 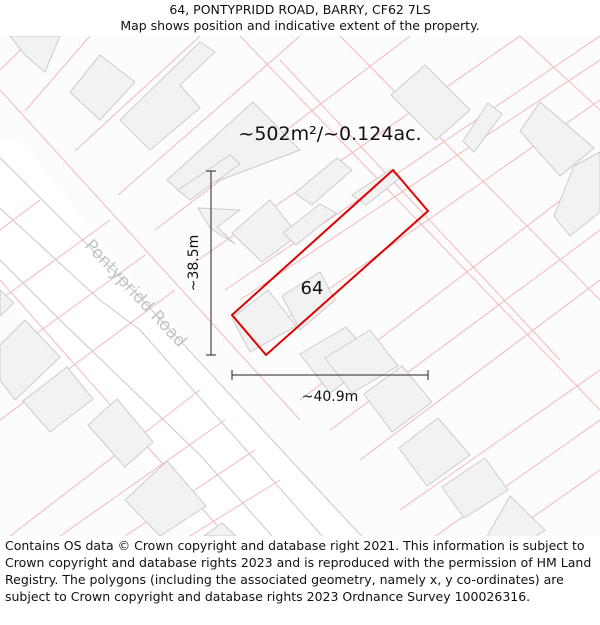 What do you see at coordinates (194, 263) in the screenshot?
I see `height-dimension-label: ~38.5m` at bounding box center [194, 263].